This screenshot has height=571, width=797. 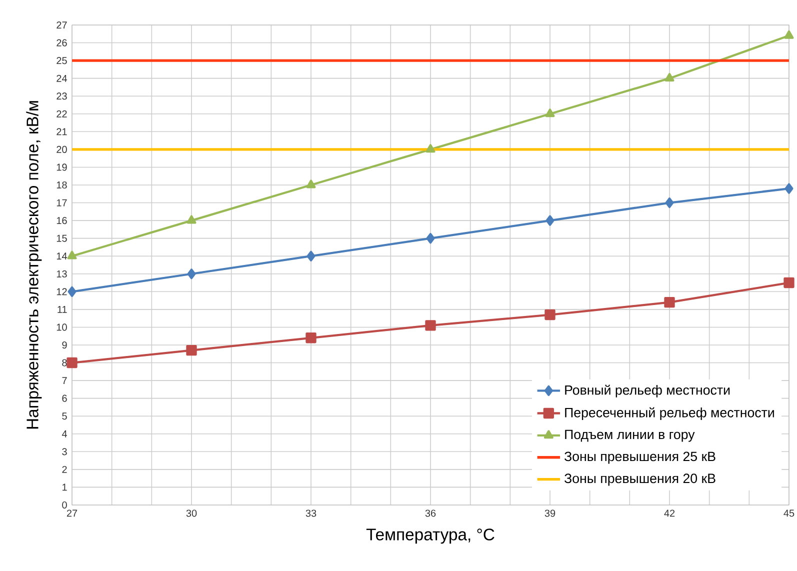 I want to click on y-tick-label: 13, so click(x=61, y=274).